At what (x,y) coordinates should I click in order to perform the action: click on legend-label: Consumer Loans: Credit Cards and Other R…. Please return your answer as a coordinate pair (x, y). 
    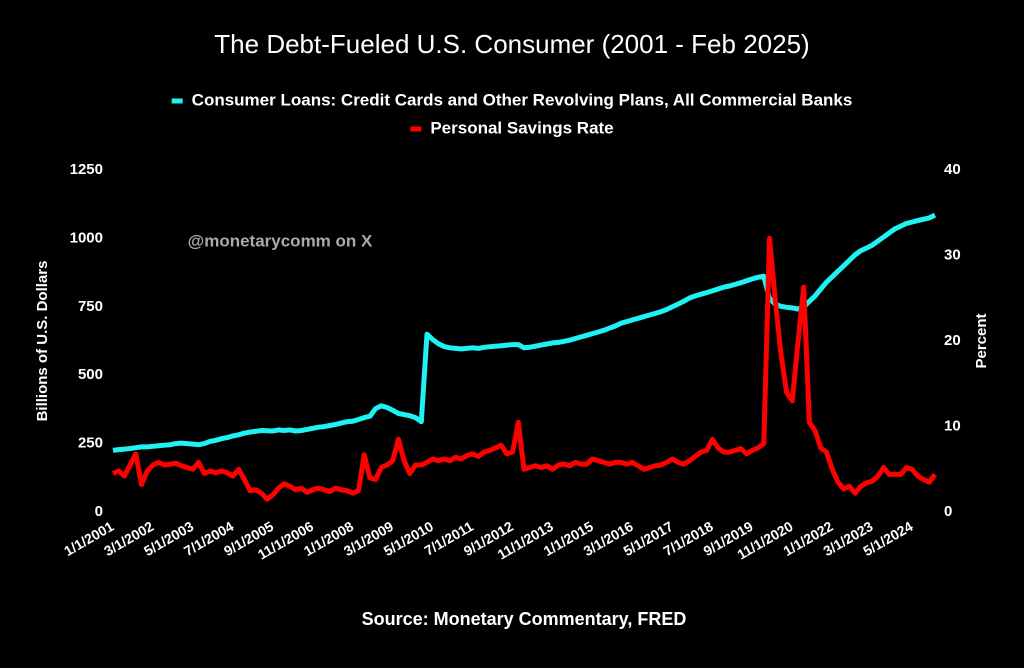
    Looking at the image, I should click on (522, 99).